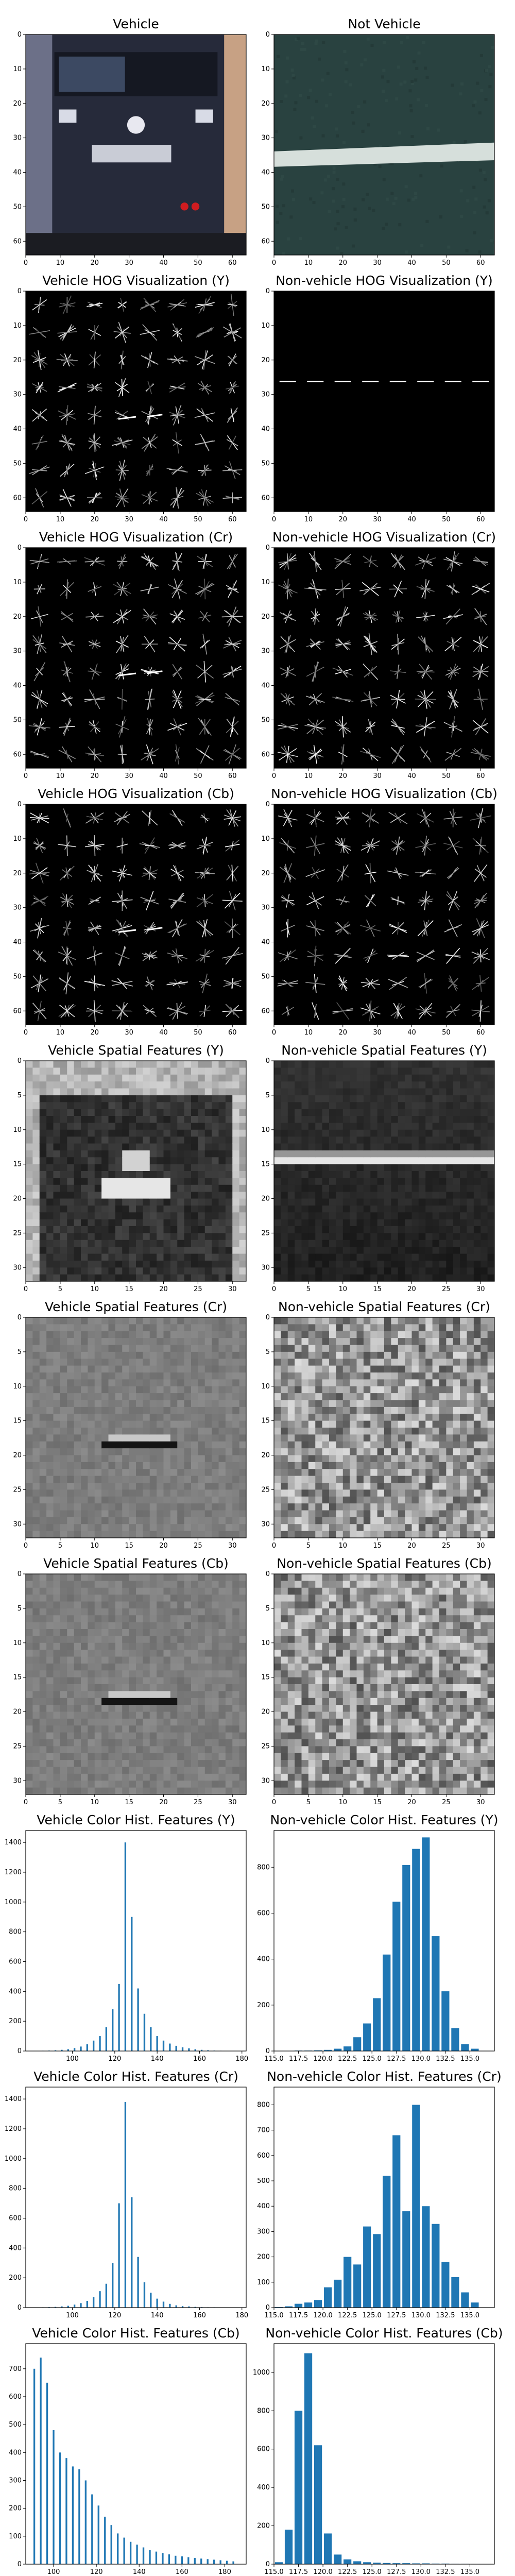  What do you see at coordinates (373, 2059) in the screenshot?
I see `x-tick-label: 125.0` at bounding box center [373, 2059].